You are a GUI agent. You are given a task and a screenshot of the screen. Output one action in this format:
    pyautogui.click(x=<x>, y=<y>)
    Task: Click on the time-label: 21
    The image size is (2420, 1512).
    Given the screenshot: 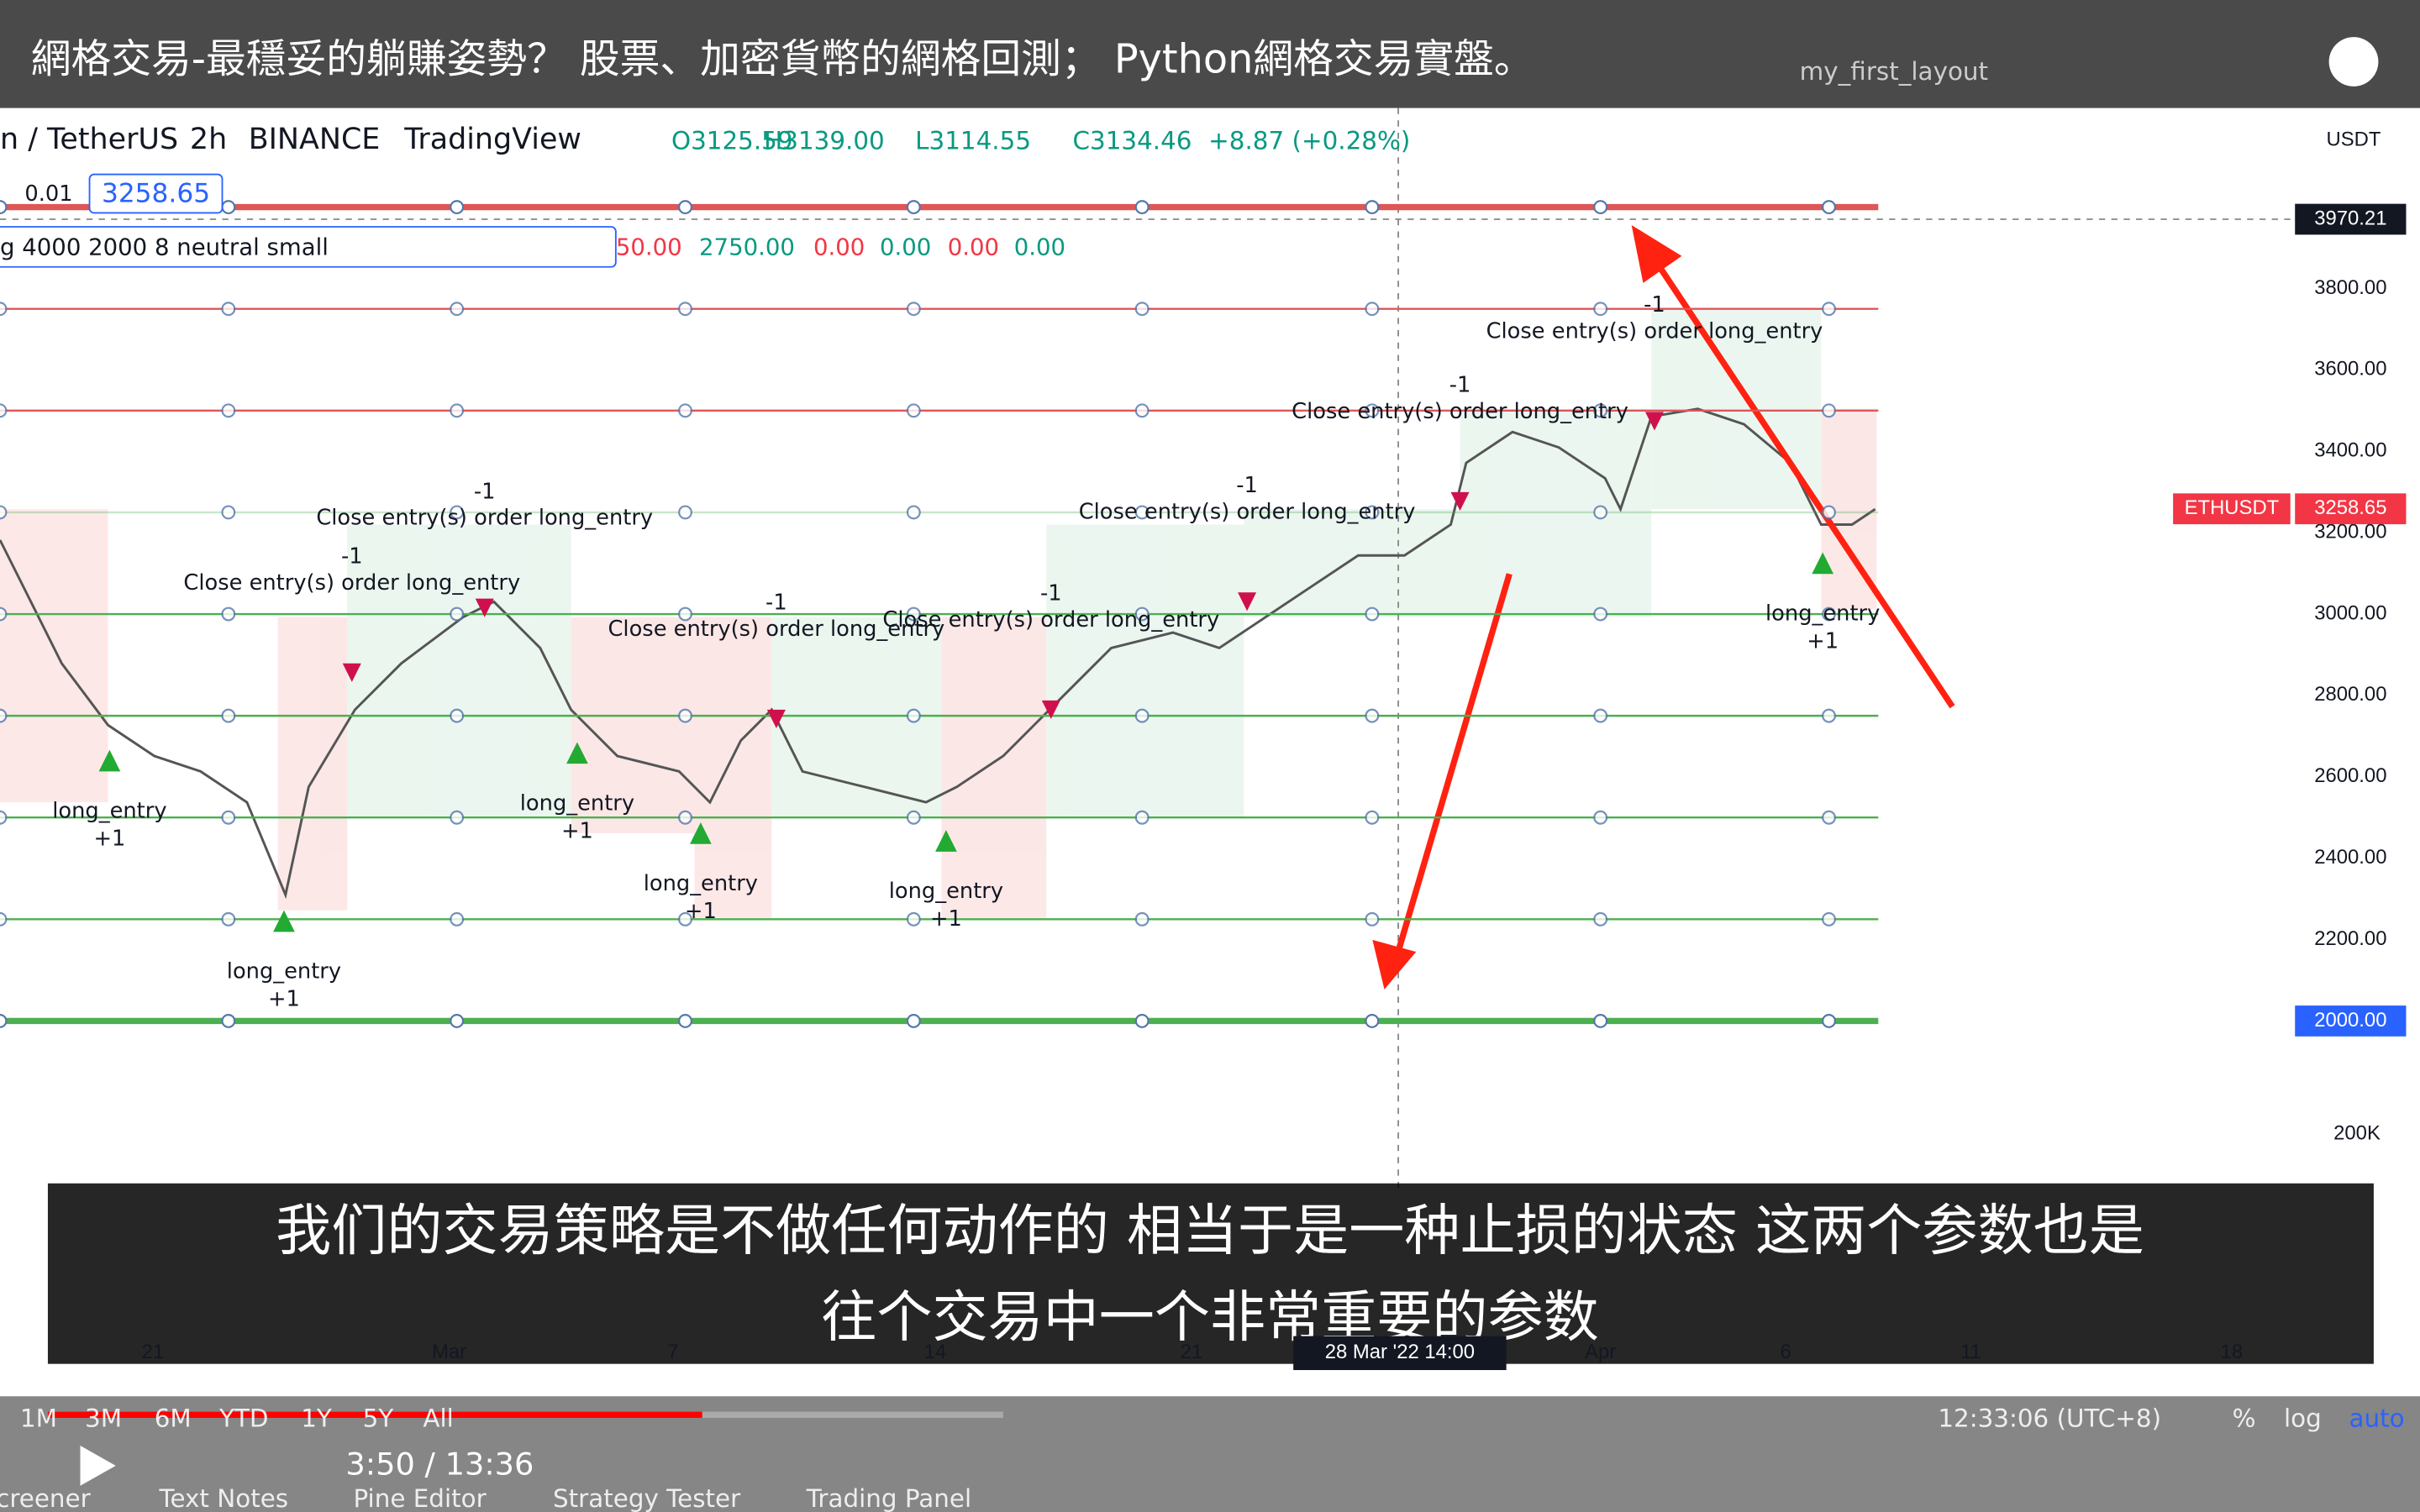 What is the action you would take?
    pyautogui.click(x=153, y=1352)
    